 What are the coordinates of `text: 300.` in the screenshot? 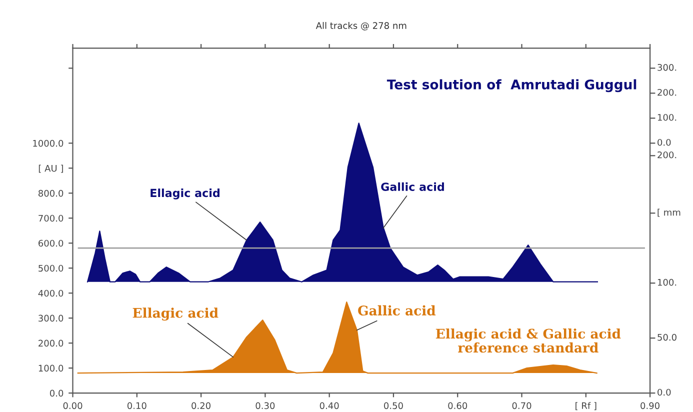 It's located at (667, 67).